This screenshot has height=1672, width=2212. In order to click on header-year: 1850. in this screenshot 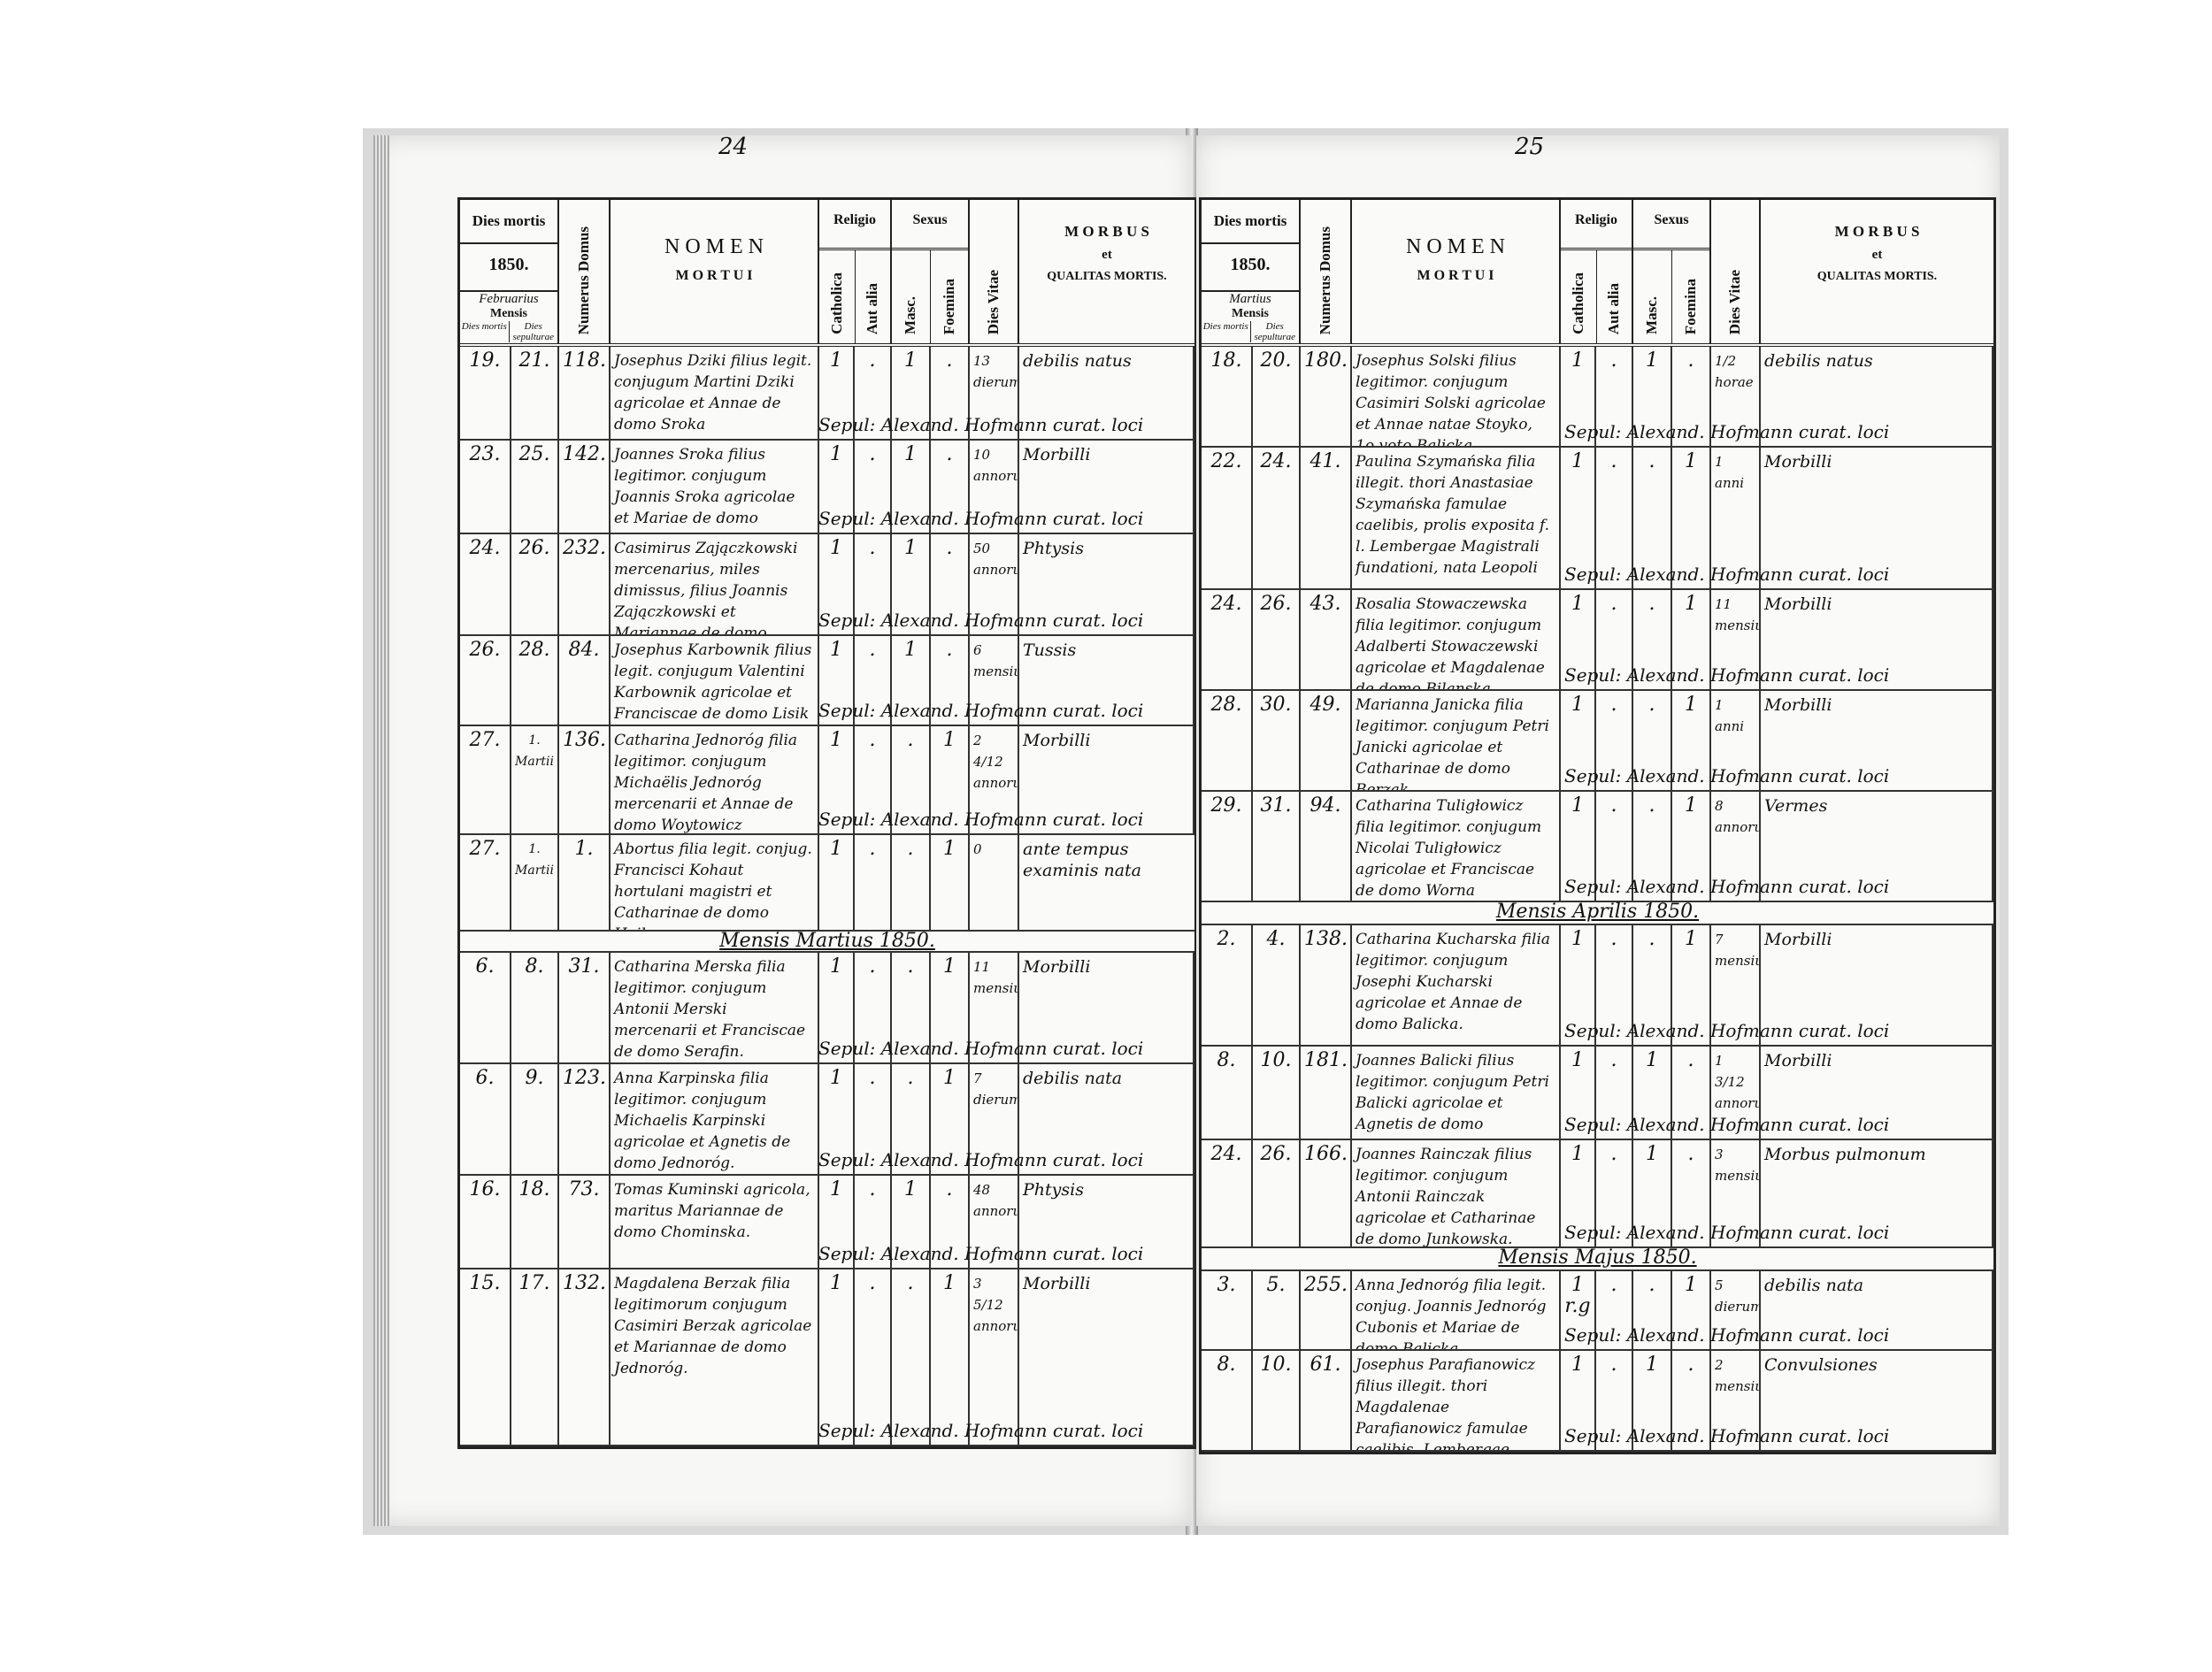, I will do `click(509, 268)`.